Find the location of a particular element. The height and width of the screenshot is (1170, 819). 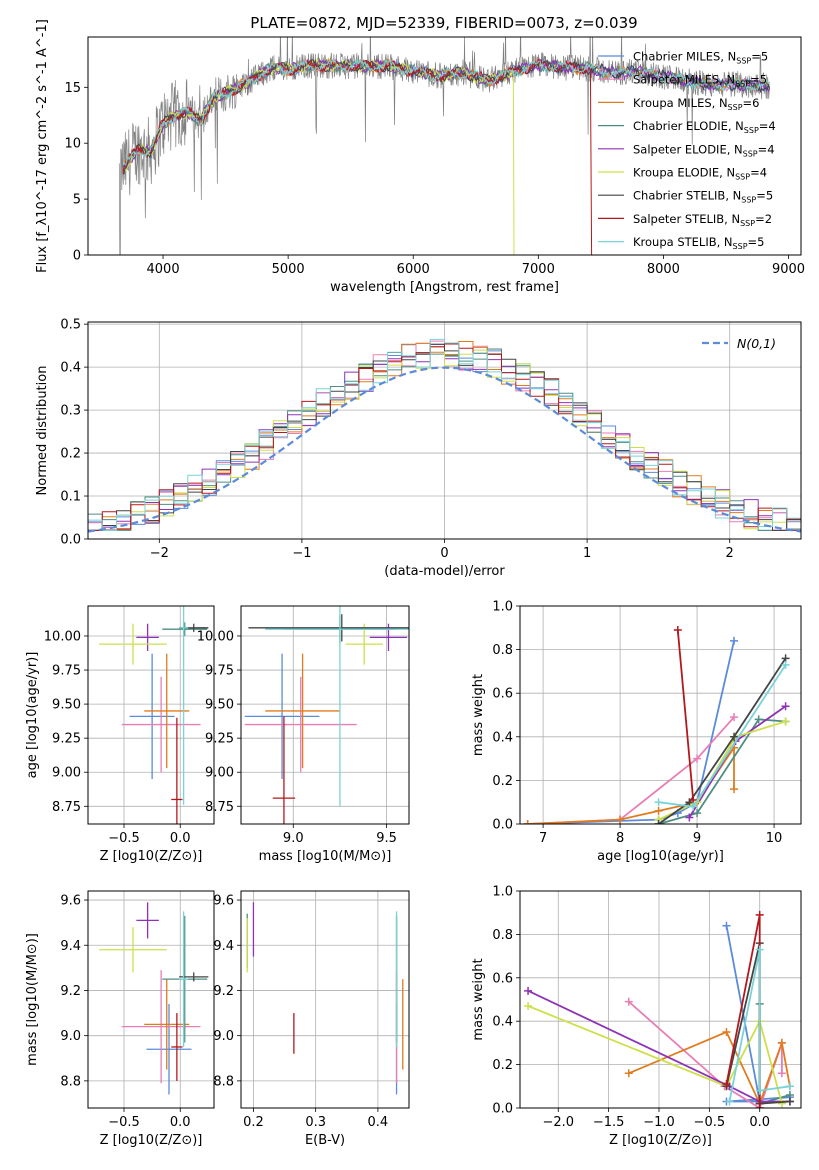

x-tick-label: 9.0 is located at coordinates (293, 838).